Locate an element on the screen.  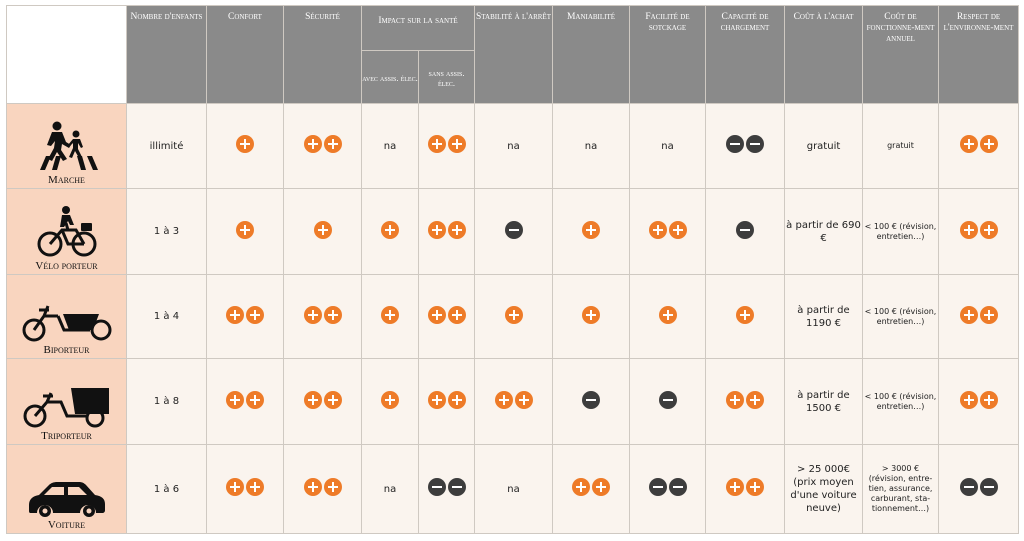
cell-stabilite: na is located at coordinates (513, 146).